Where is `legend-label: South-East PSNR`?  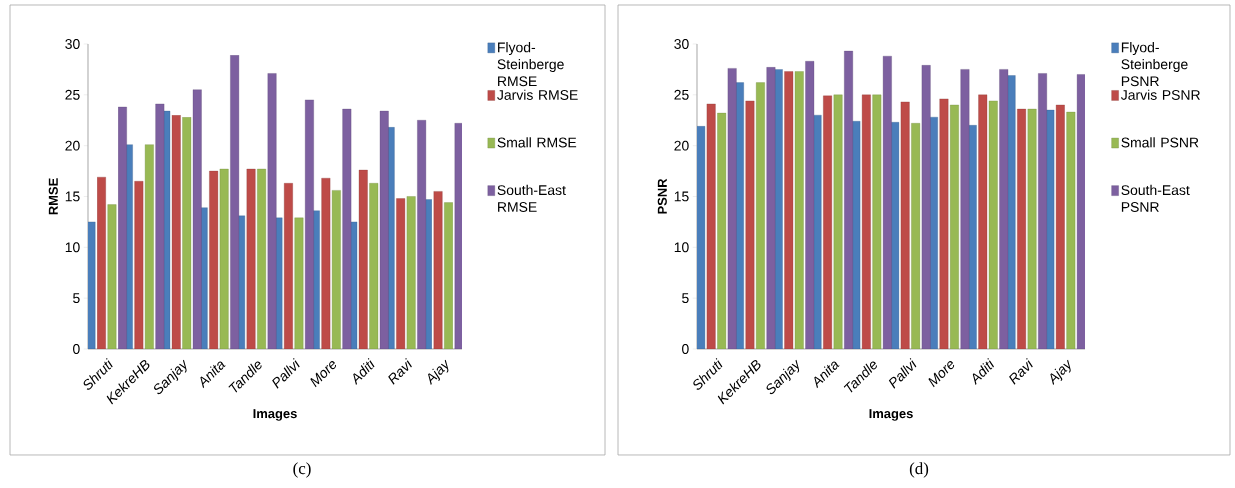
legend-label: South-East PSNR is located at coordinates (1155, 198).